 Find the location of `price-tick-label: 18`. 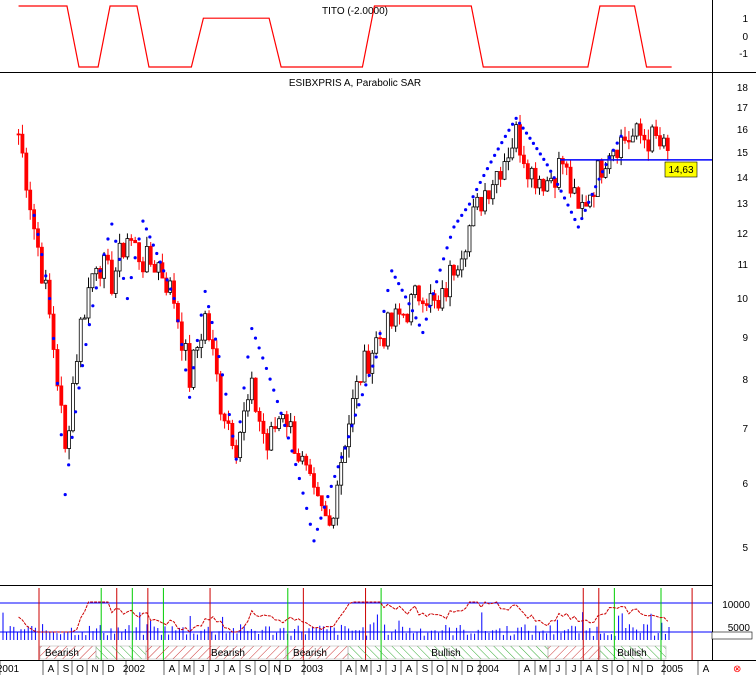

price-tick-label: 18 is located at coordinates (743, 88).